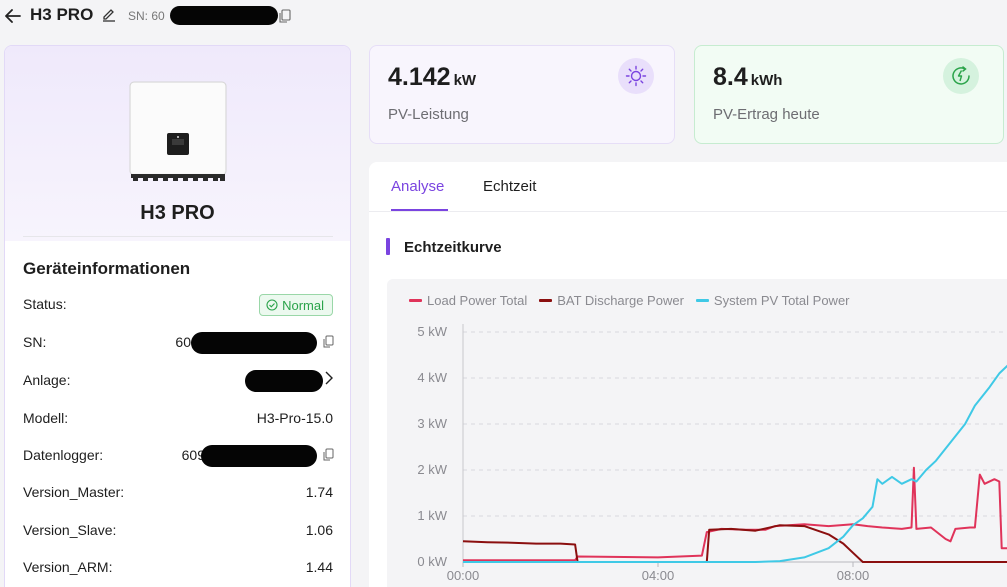 The height and width of the screenshot is (587, 1007). What do you see at coordinates (432, 561) in the screenshot?
I see `y-tick-label: 0 kW` at bounding box center [432, 561].